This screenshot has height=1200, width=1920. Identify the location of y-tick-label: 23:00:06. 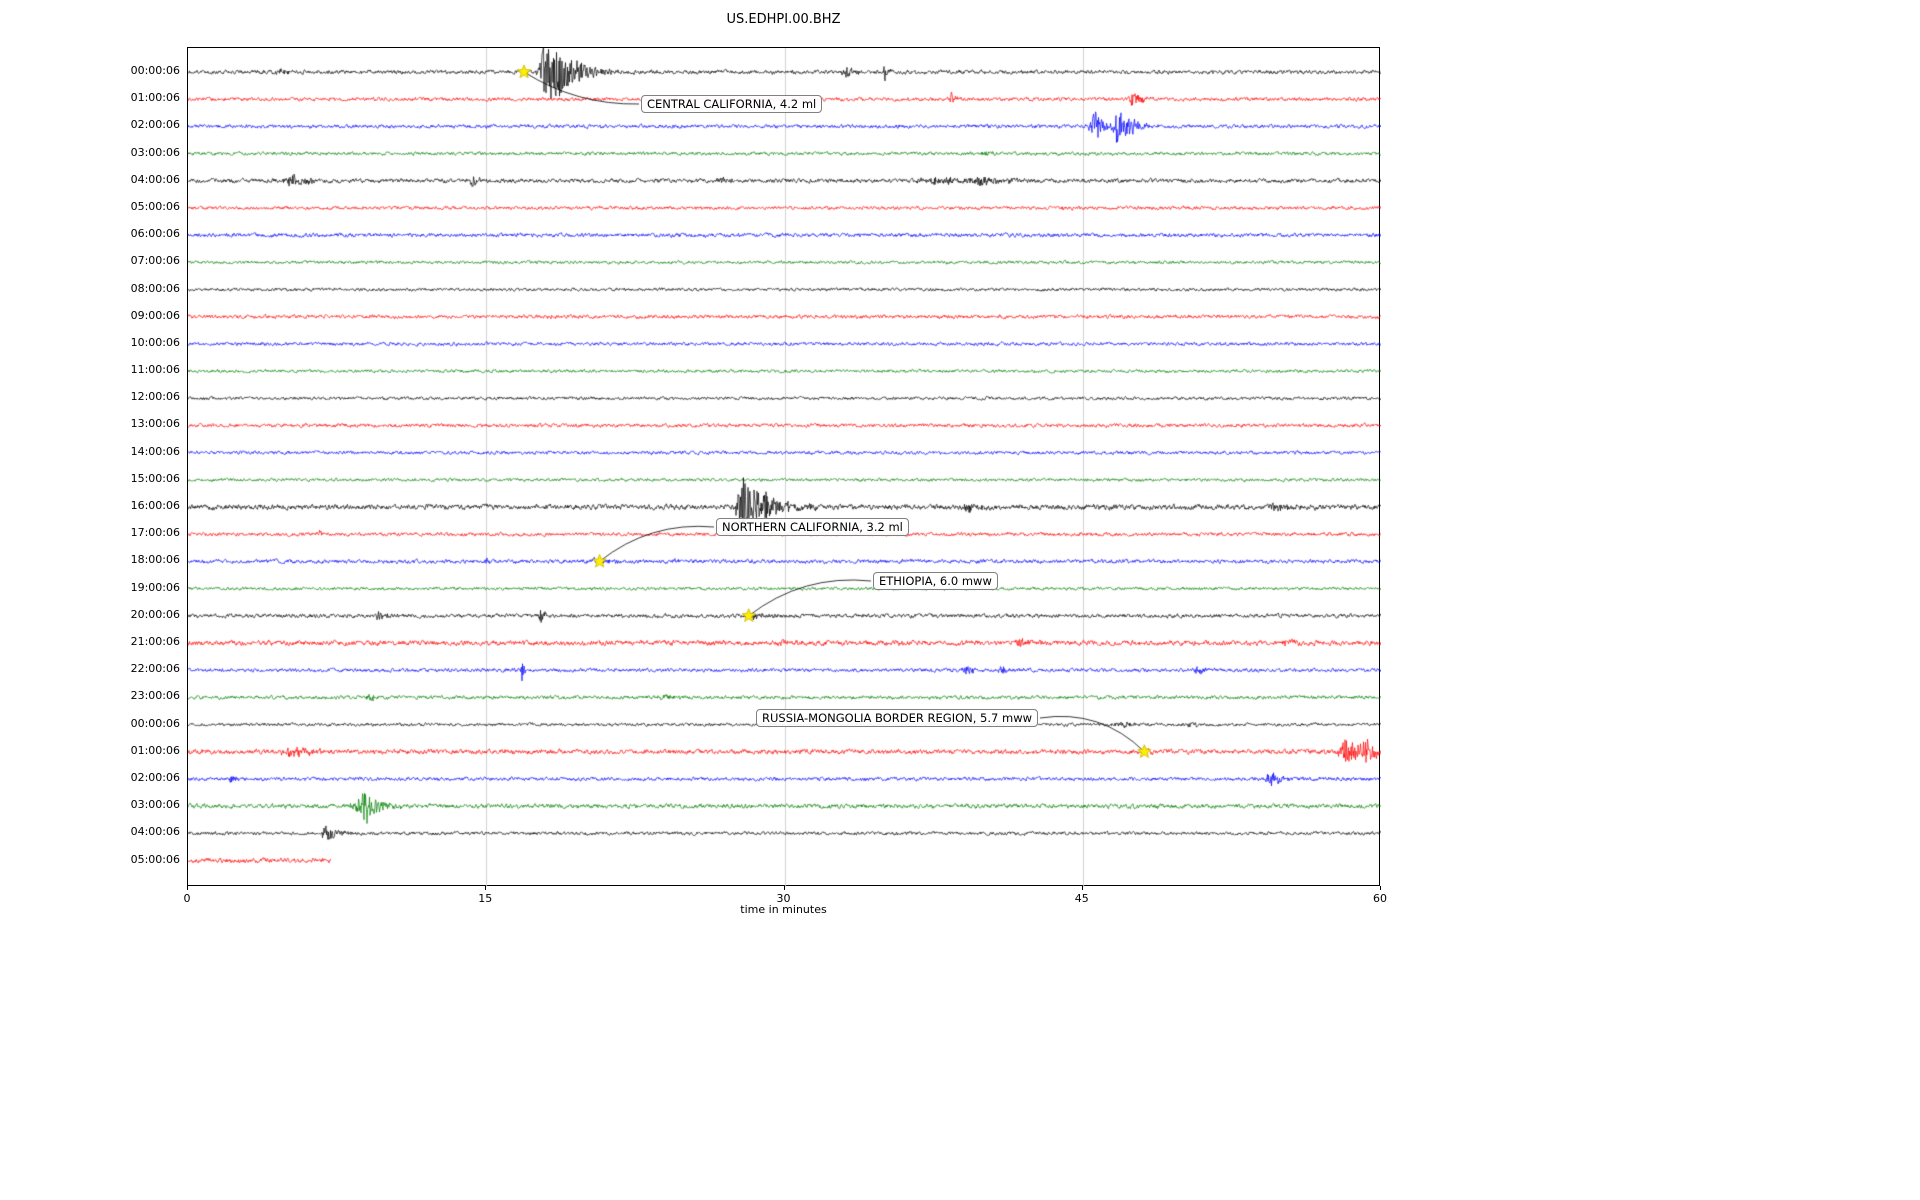
(155, 696).